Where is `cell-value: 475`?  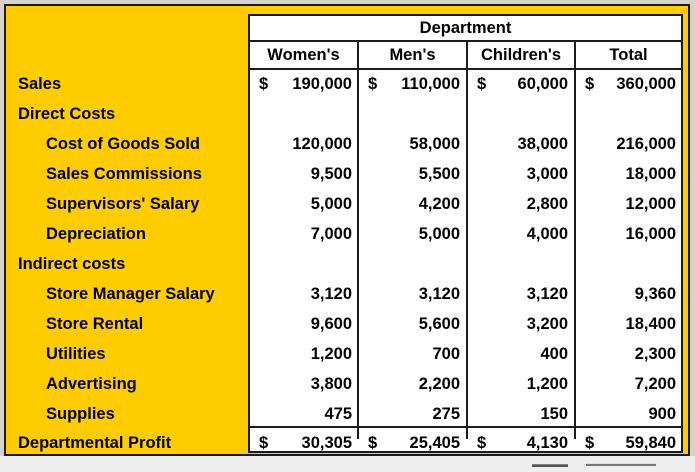
cell-value: 475 is located at coordinates (338, 414).